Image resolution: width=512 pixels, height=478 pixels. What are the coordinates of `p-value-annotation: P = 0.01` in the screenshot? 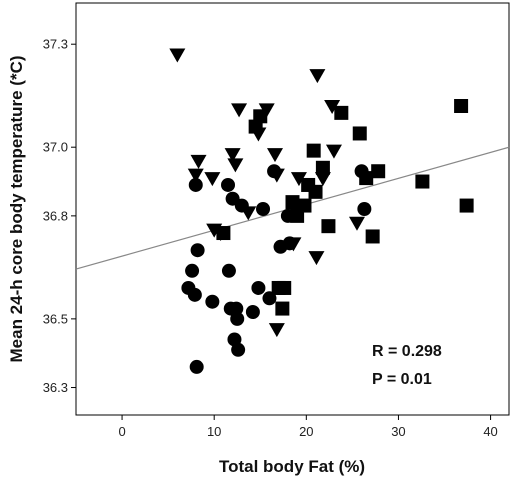 It's located at (402, 379).